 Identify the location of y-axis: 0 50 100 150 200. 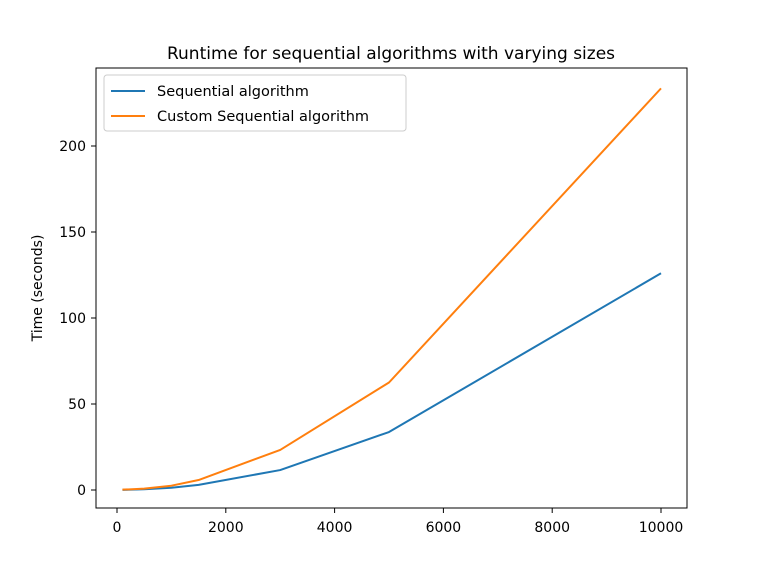
(77, 319).